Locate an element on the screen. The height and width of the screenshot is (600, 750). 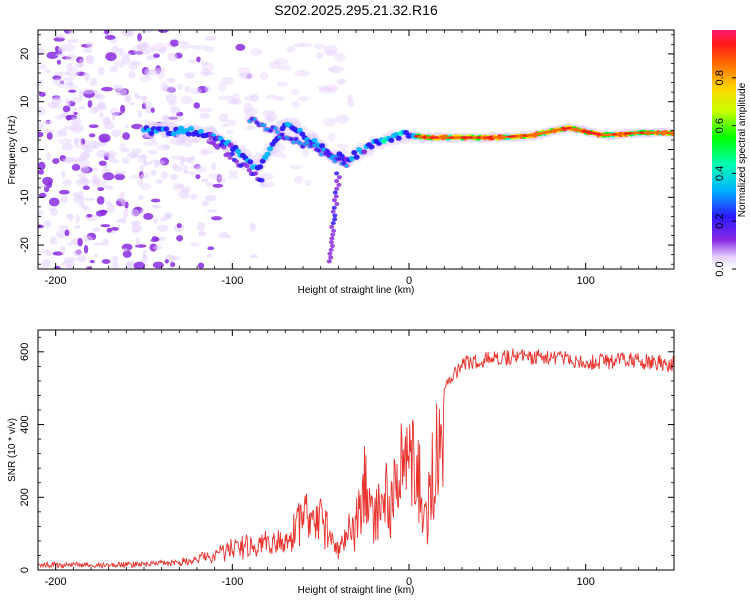
spectrogram-y-tick-label: 0 is located at coordinates (25, 149).